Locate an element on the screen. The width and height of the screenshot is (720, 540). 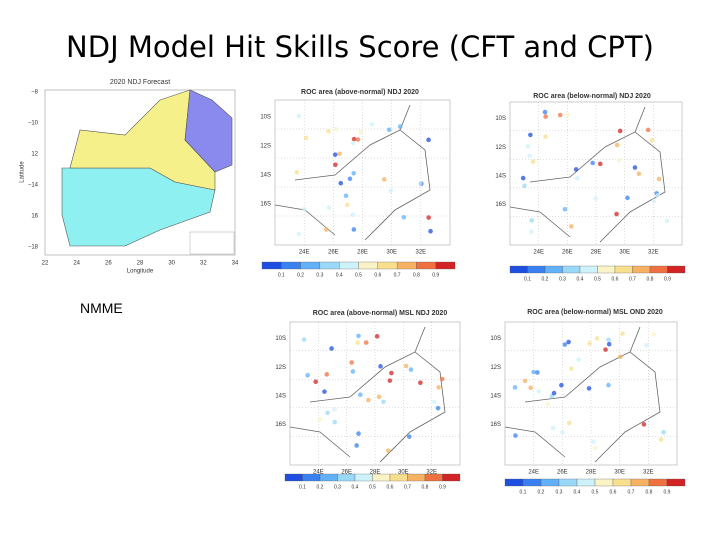
x-tick-label: 24 is located at coordinates (76, 264).